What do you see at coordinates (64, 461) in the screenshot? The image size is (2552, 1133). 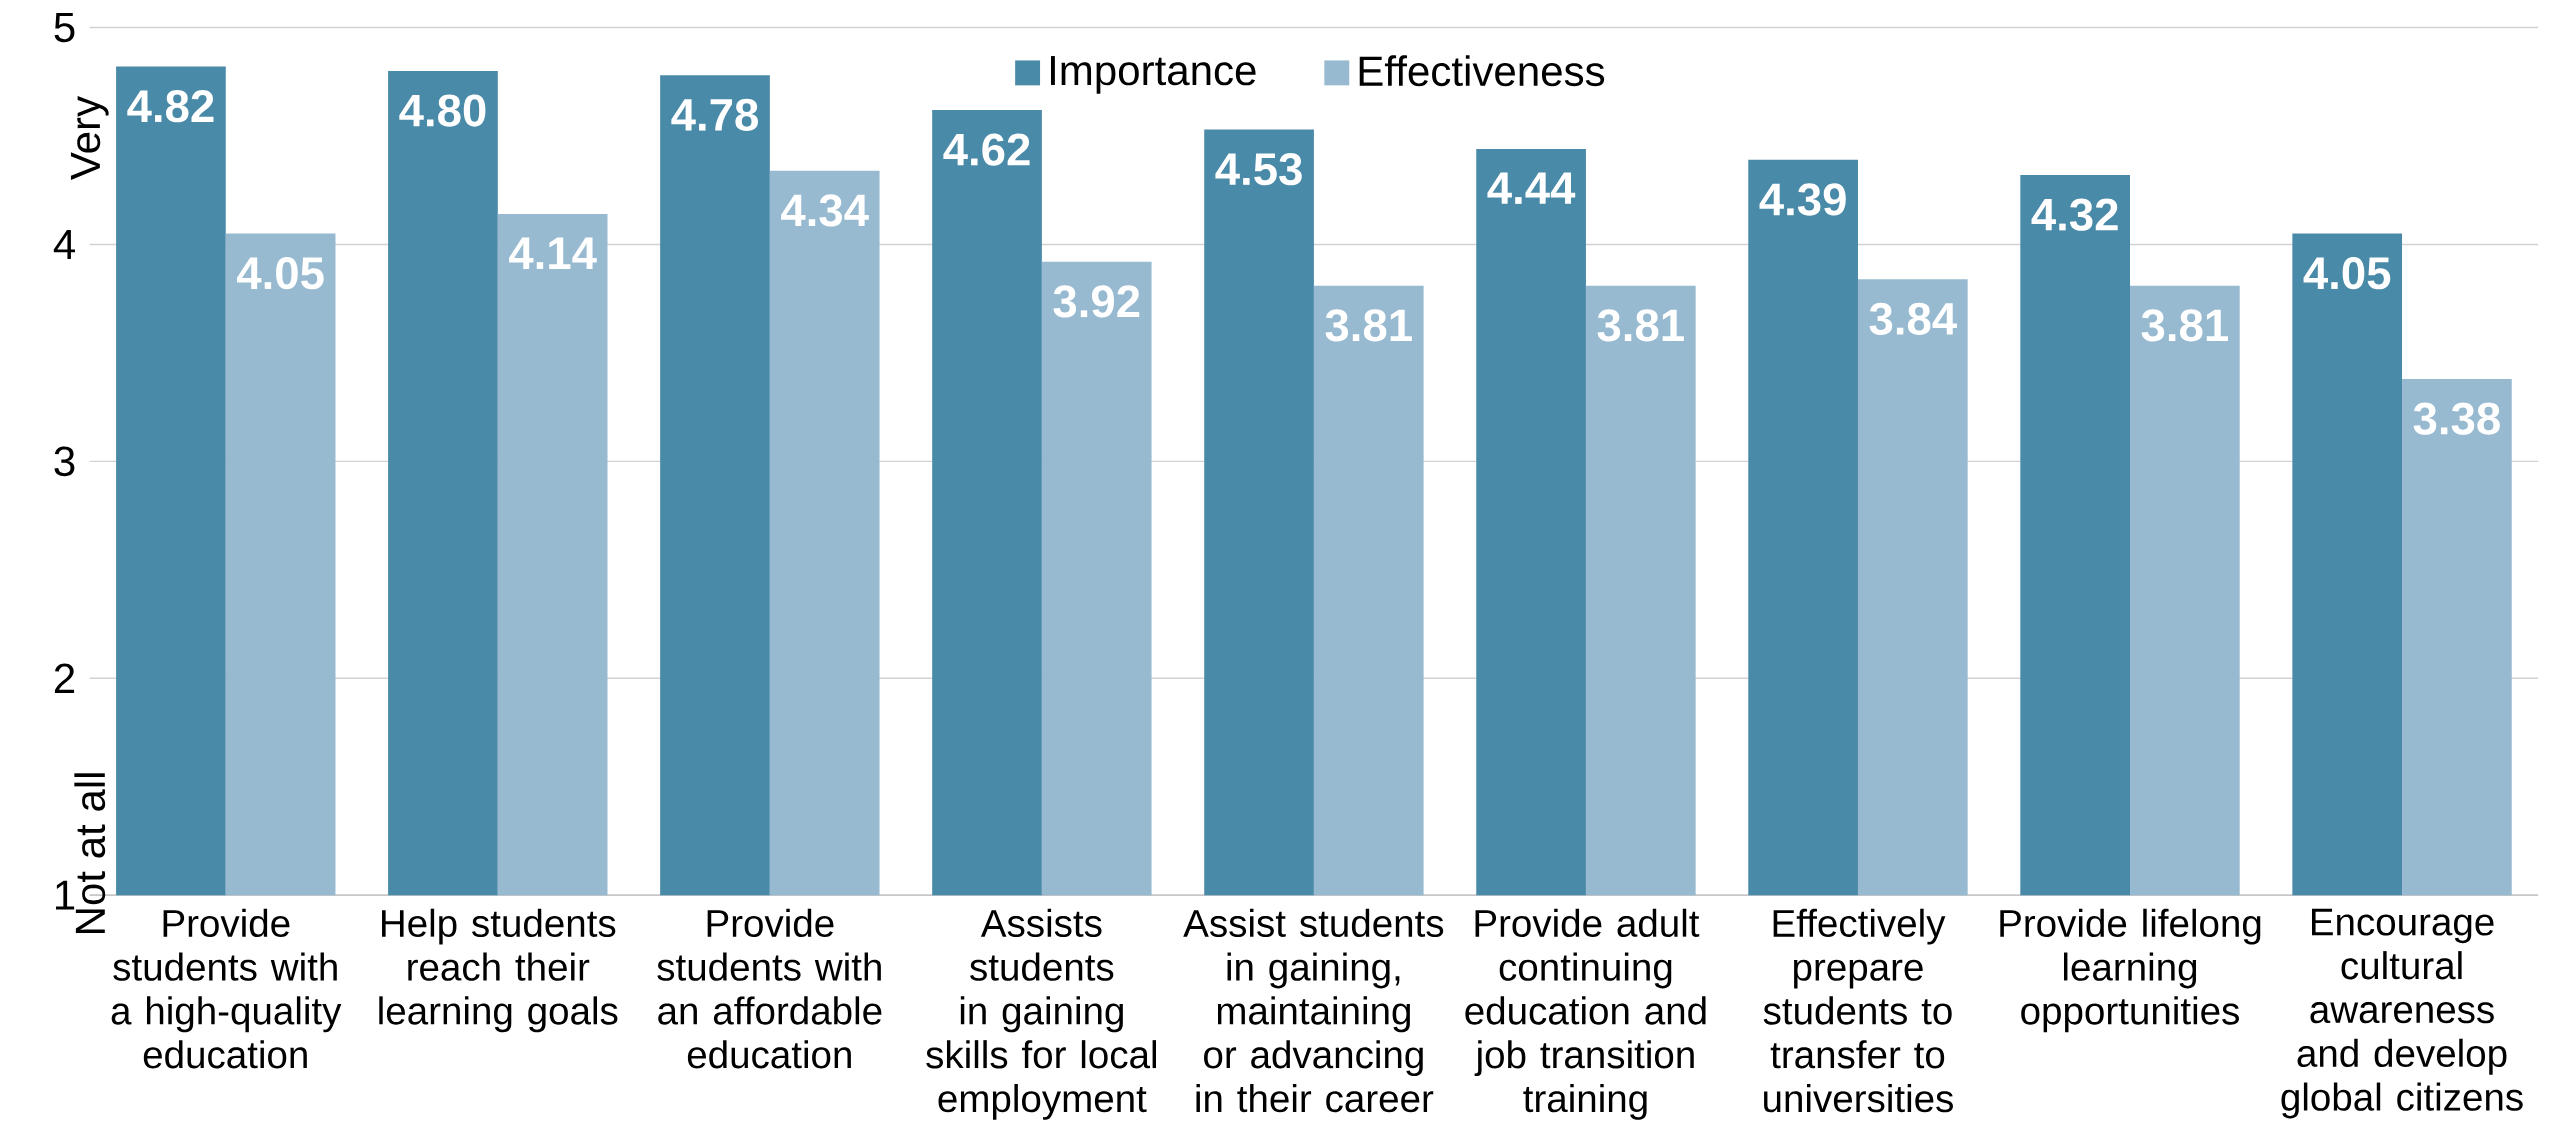 I see `y-tick-label: 3` at bounding box center [64, 461].